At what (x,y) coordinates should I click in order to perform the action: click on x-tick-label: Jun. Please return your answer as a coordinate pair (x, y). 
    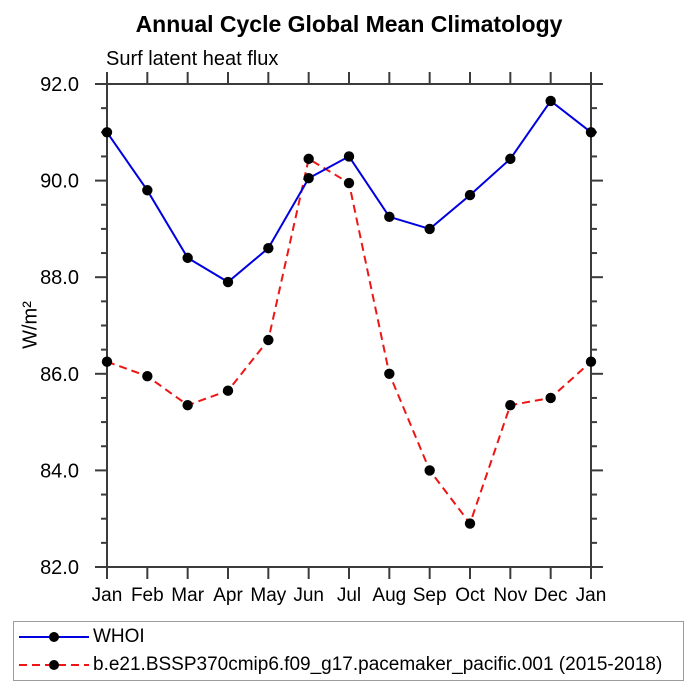
    Looking at the image, I should click on (308, 595).